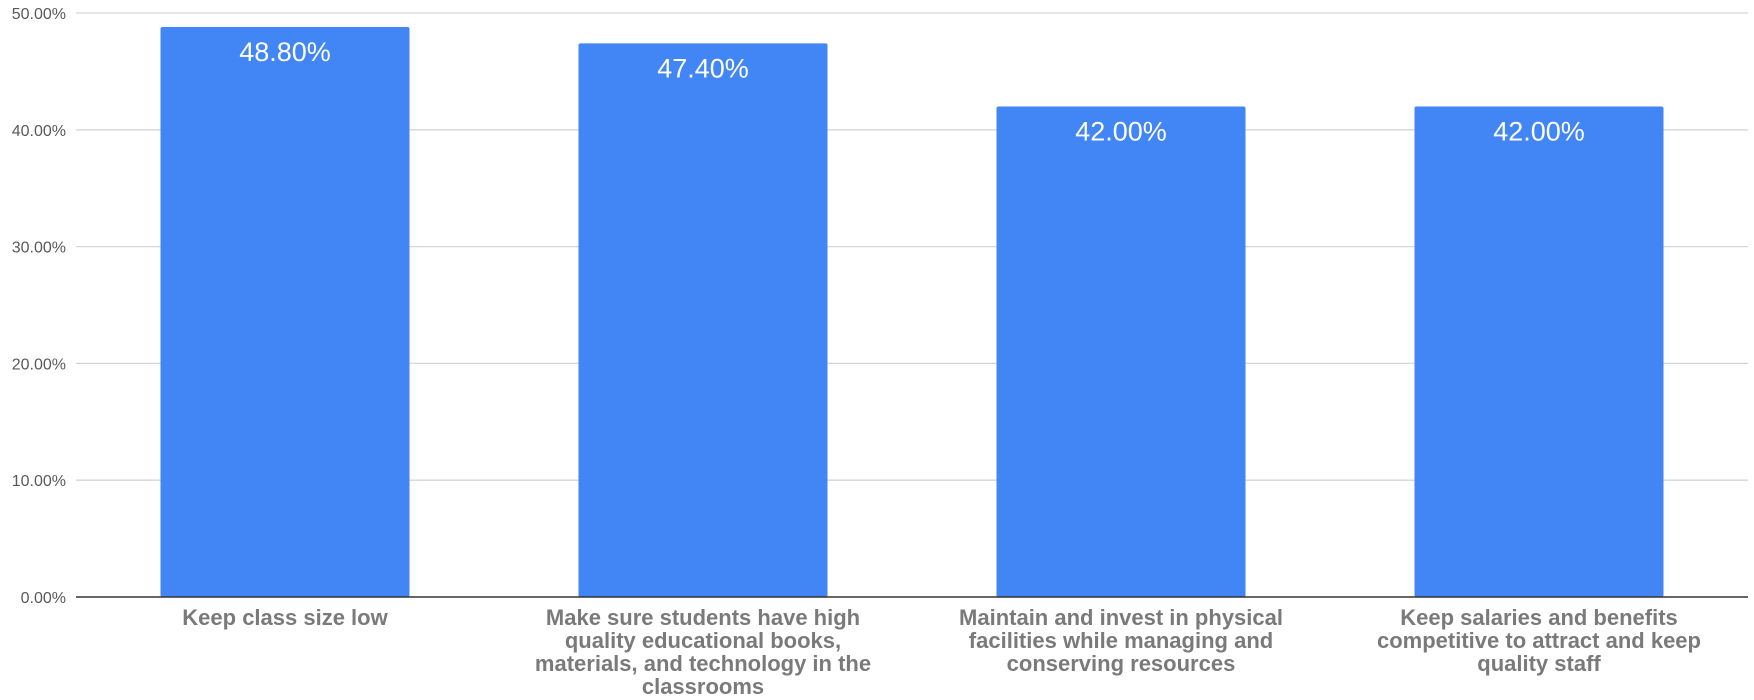 The height and width of the screenshot is (700, 1754). I want to click on y-axis-tick-labels: 0.00% 10.00% 20.00% 30.00% 40.00% 50.00%, so click(39, 306).